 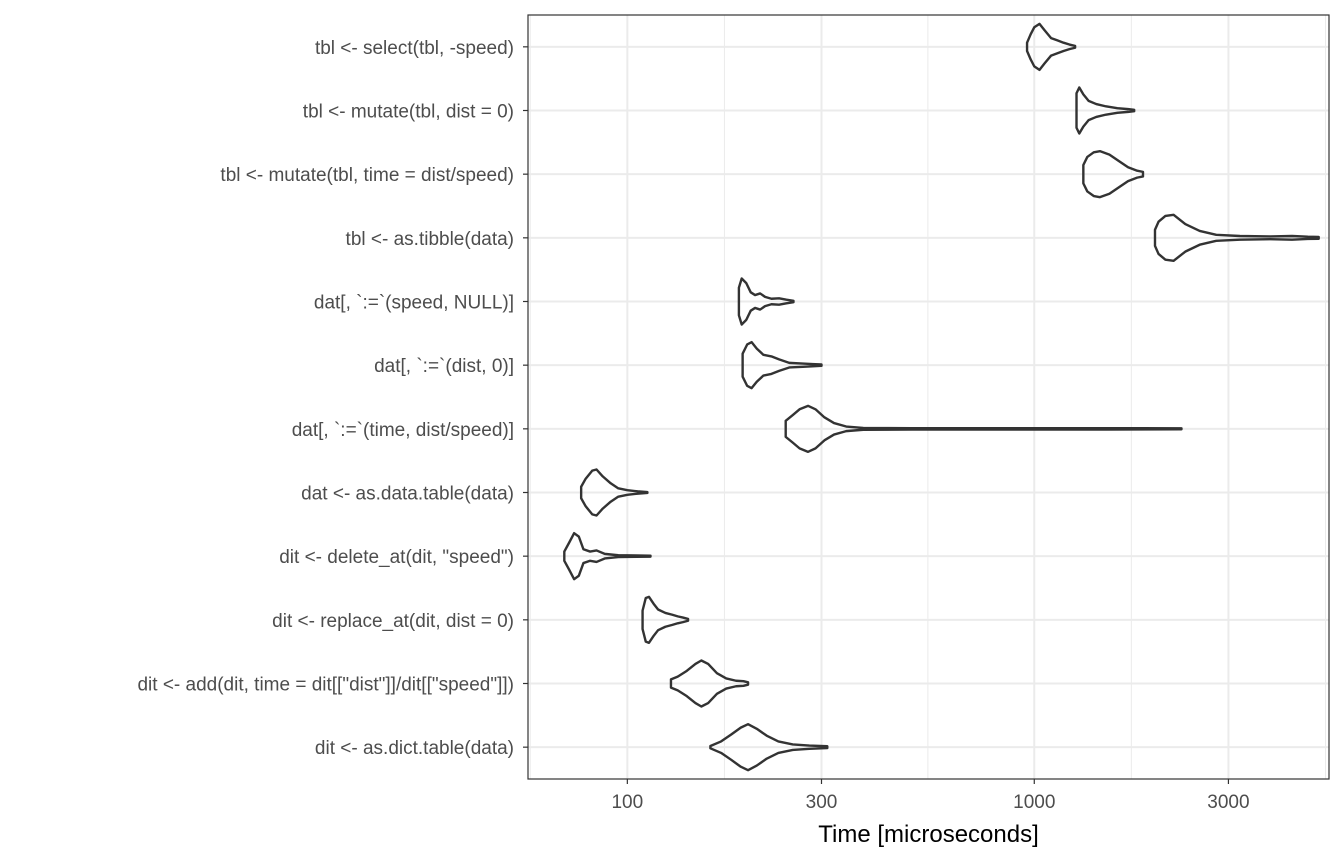 What do you see at coordinates (928, 834) in the screenshot?
I see `x-axis-title: Time [microseconds]` at bounding box center [928, 834].